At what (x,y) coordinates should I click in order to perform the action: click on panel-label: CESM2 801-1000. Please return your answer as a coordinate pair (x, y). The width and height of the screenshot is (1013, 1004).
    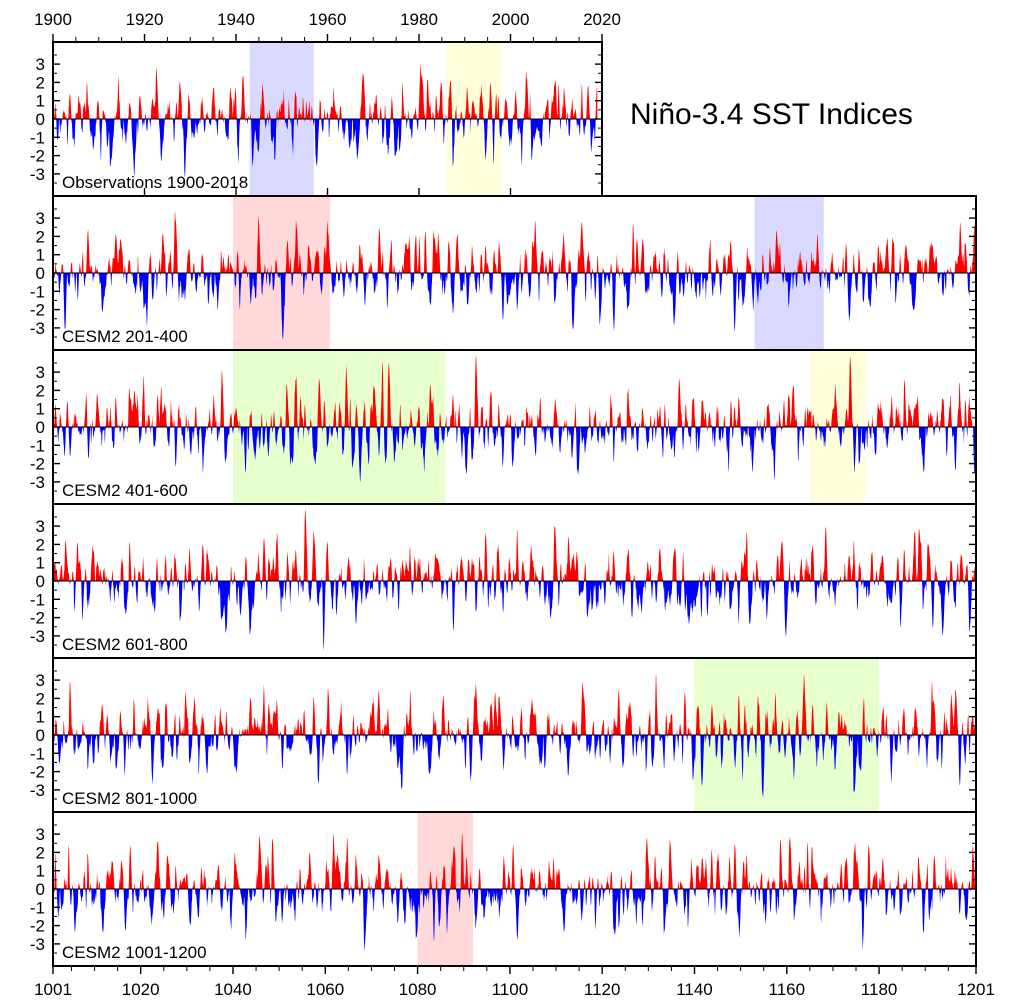
    Looking at the image, I should click on (129, 798).